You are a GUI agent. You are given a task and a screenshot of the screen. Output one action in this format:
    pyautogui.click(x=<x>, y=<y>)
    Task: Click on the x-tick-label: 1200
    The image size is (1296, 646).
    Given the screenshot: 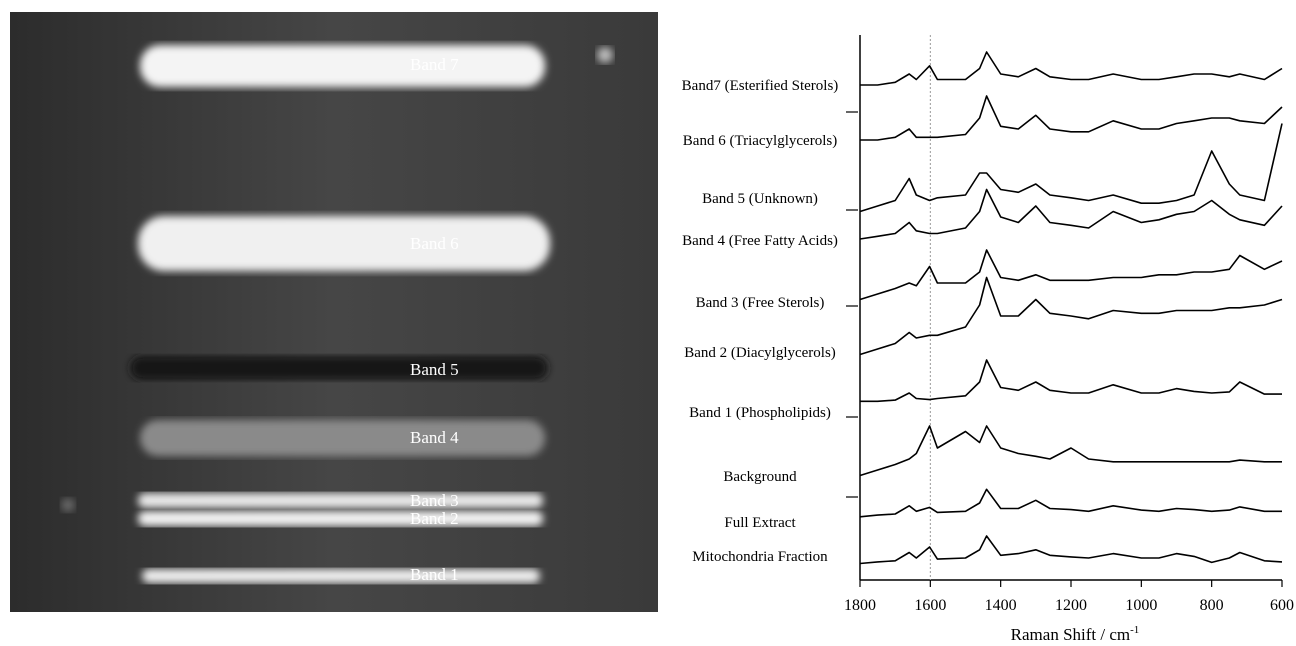 What is the action you would take?
    pyautogui.click(x=1071, y=605)
    